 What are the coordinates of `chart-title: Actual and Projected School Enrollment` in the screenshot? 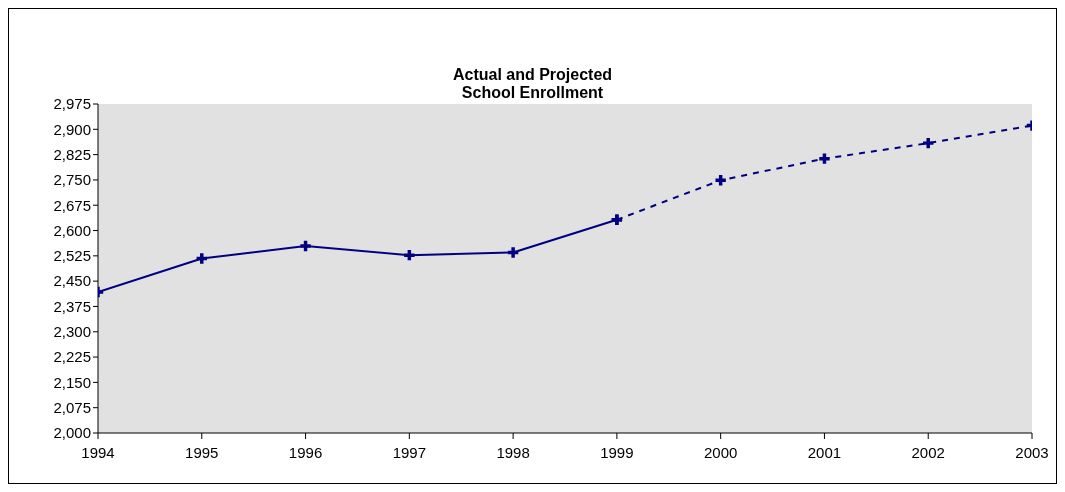 It's located at (532, 83).